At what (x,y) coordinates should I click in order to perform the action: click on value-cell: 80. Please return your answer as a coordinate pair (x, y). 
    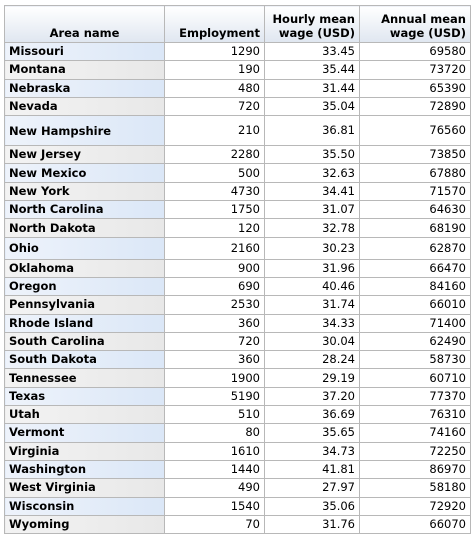
    Looking at the image, I should click on (214, 433).